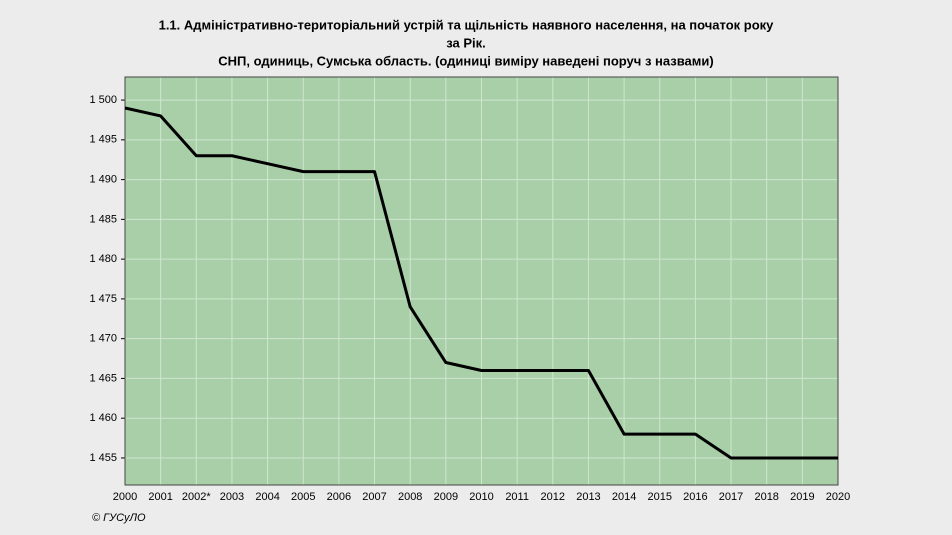  Describe the element at coordinates (103, 100) in the screenshot. I see `y-tick-label: 1 500` at that location.